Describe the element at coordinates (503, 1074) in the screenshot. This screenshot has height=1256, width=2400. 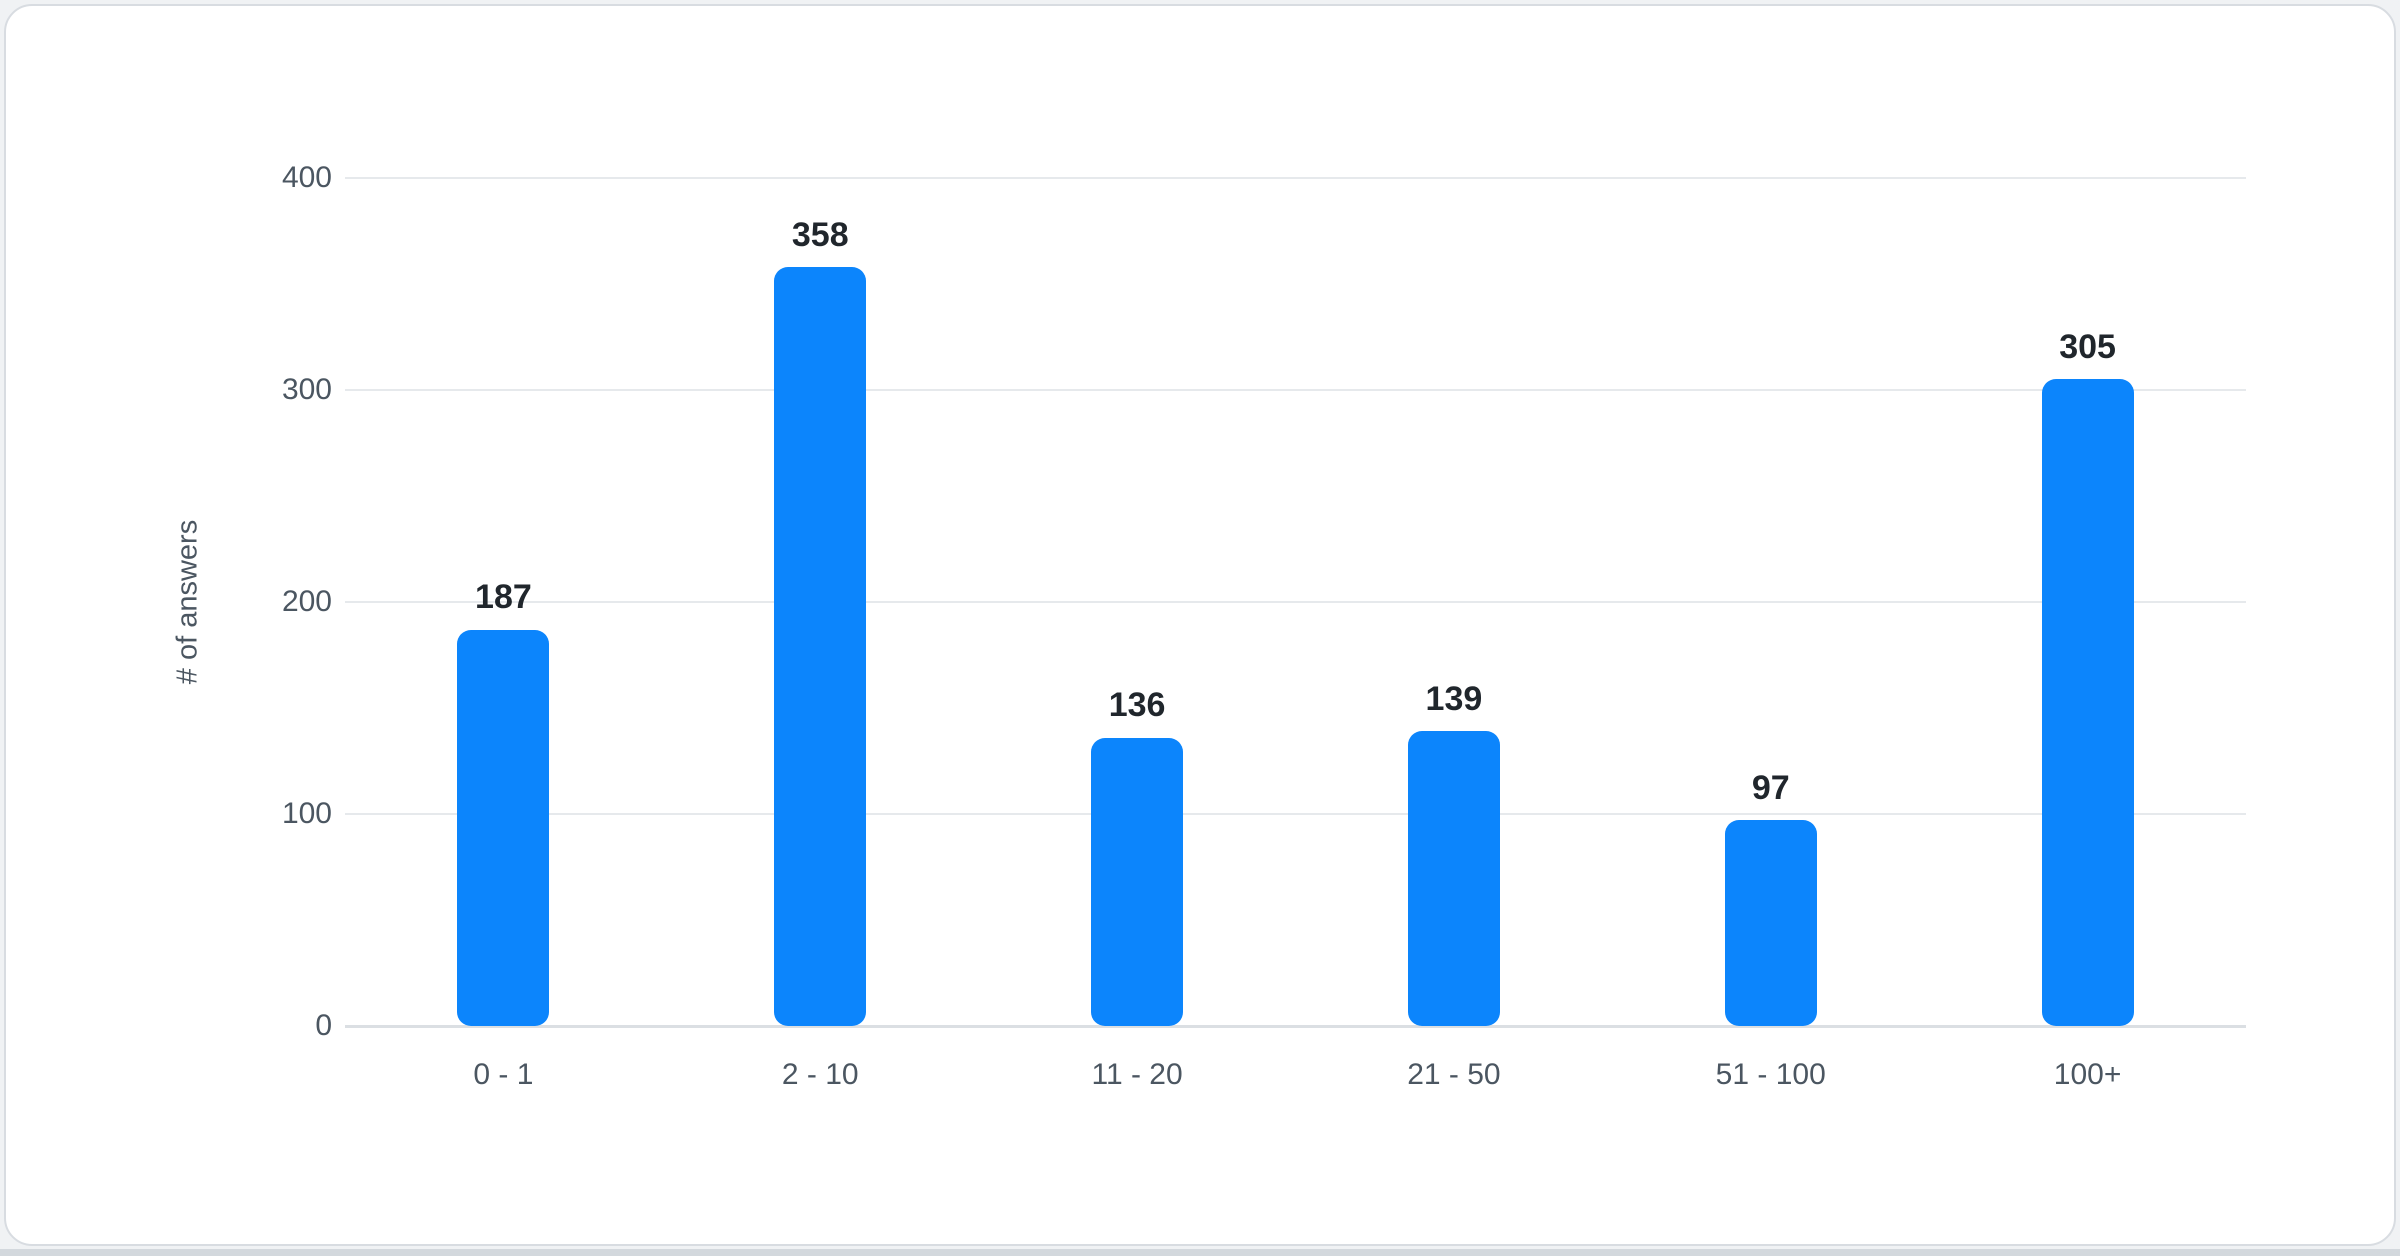
I see `x-tick-label: 0 - 1` at that location.